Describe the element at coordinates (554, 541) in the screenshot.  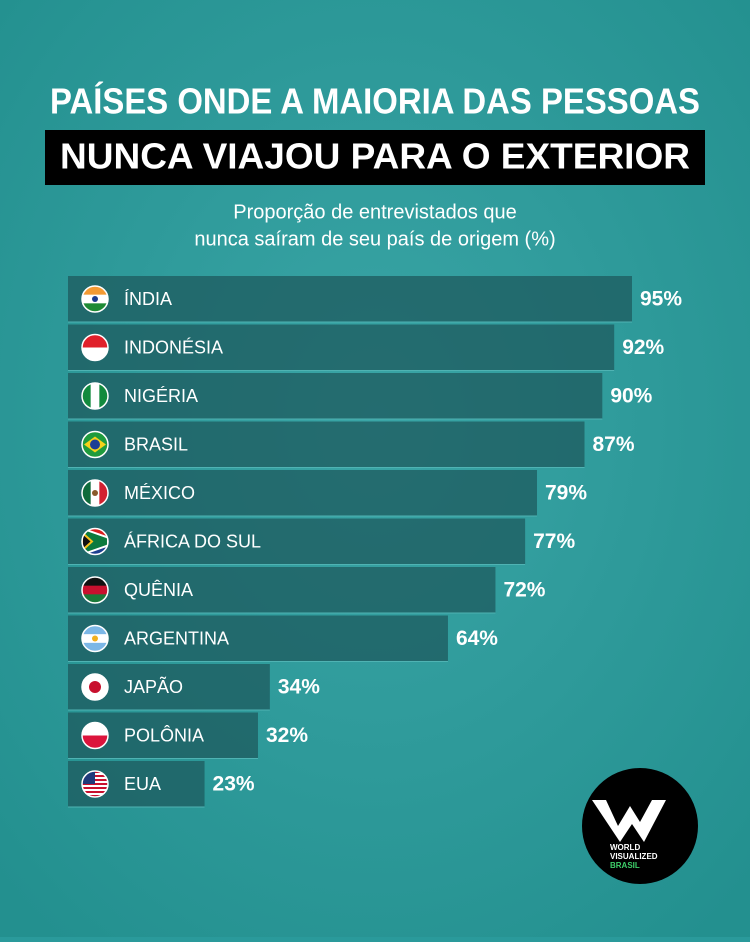
I see `value-label: 77%` at that location.